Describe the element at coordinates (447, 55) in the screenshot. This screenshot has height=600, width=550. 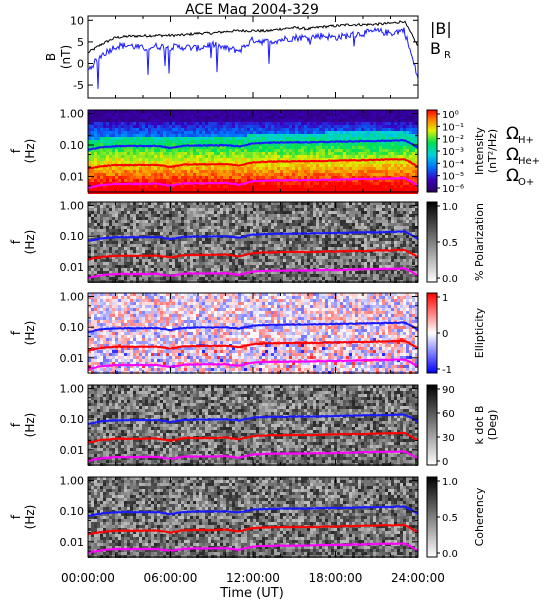
I see `b-r-legend-sub: R` at that location.